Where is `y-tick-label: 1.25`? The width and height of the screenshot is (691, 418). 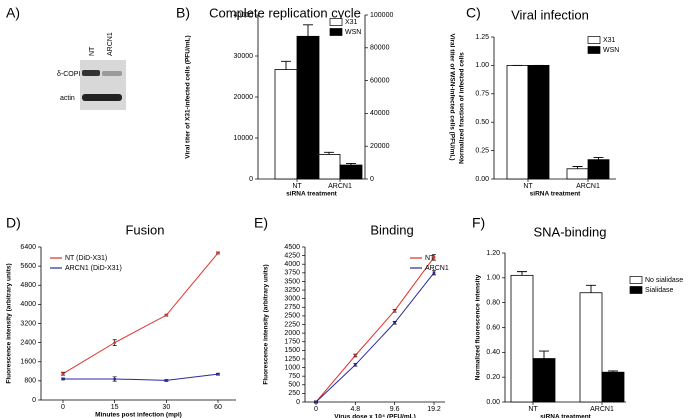
y-tick-label: 1.25 is located at coordinates (482, 37).